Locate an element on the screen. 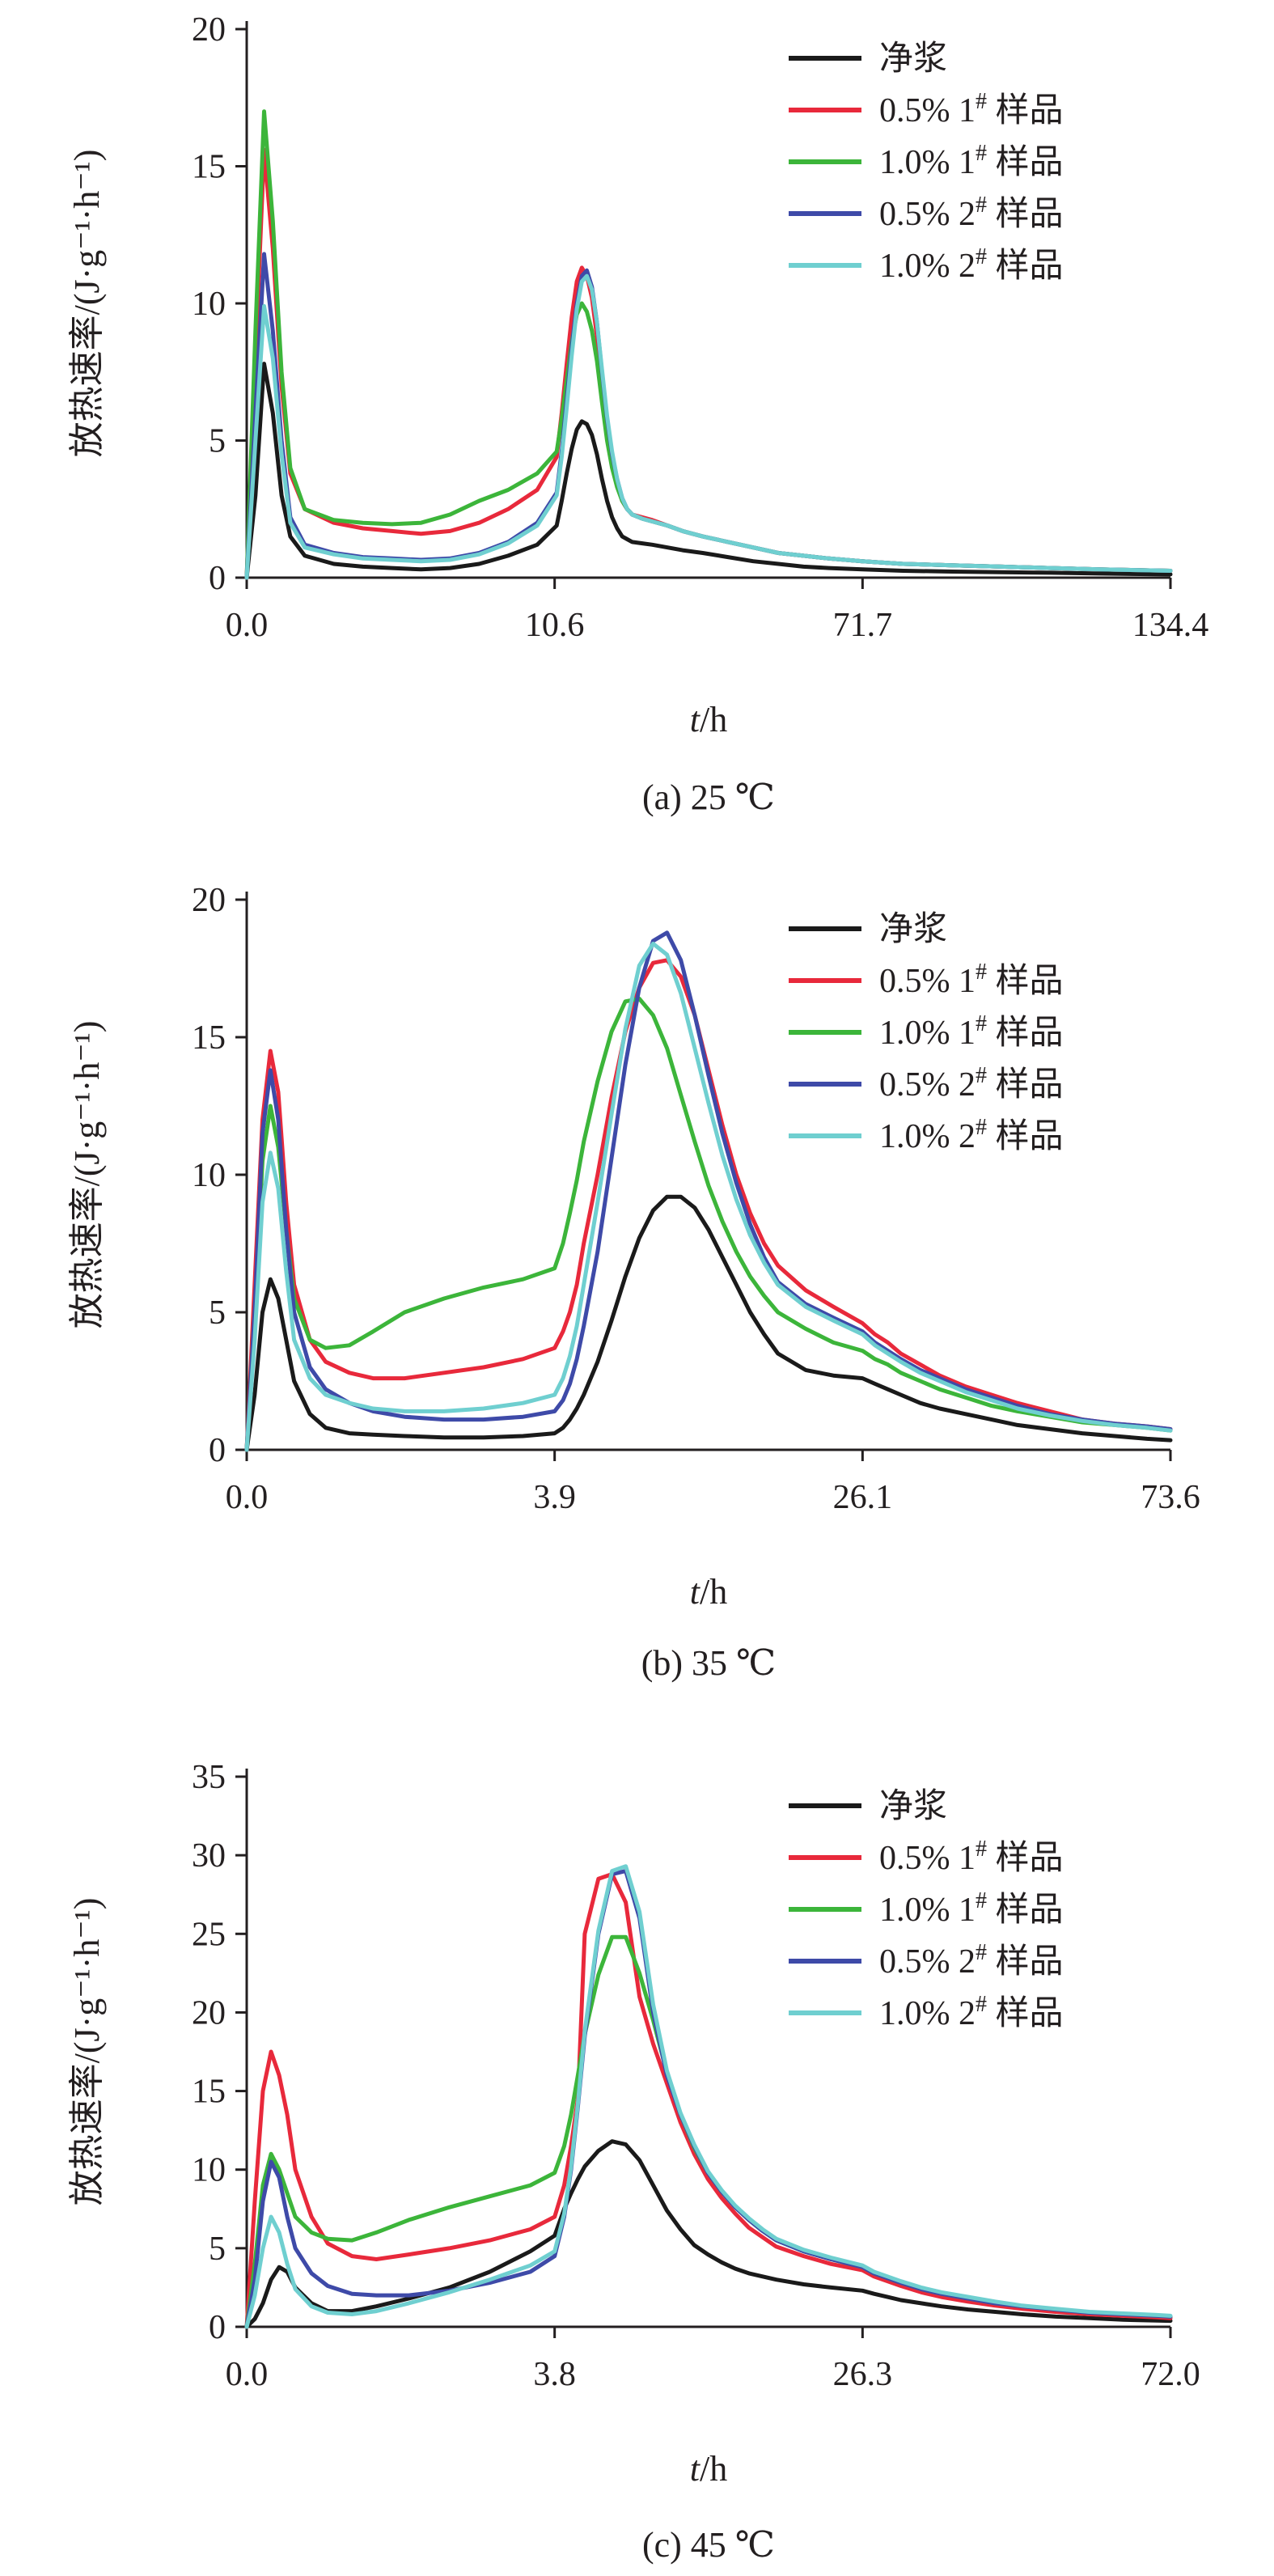  x-tick-label: 3.9 is located at coordinates (554, 1497).